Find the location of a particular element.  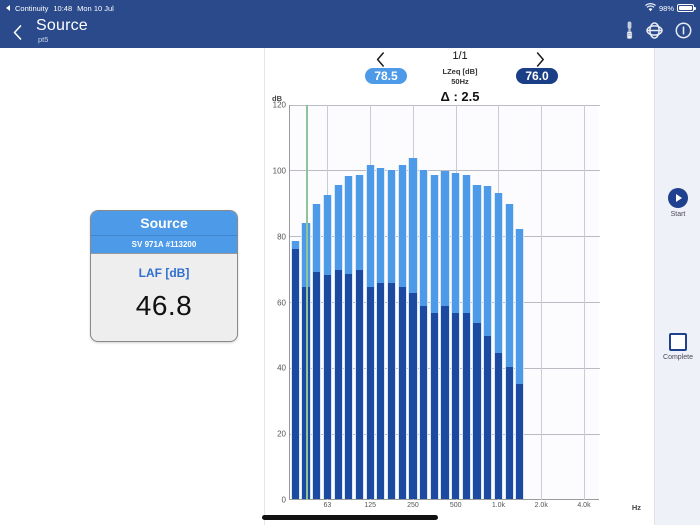

source-measurement-card: Source SV 971A #113200 LAF [dB] 46.8 is located at coordinates (164, 276).